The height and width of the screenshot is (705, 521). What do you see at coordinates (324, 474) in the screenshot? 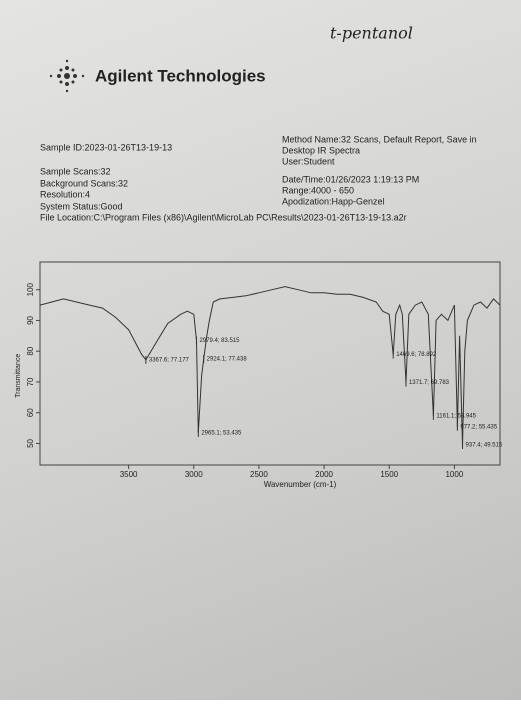
I see `x-tick-label: 2000` at bounding box center [324, 474].